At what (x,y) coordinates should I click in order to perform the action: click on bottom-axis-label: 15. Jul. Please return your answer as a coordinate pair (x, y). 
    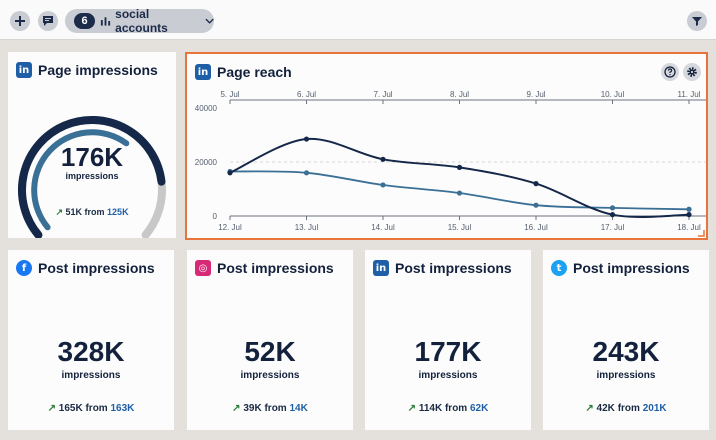
    Looking at the image, I should click on (460, 227).